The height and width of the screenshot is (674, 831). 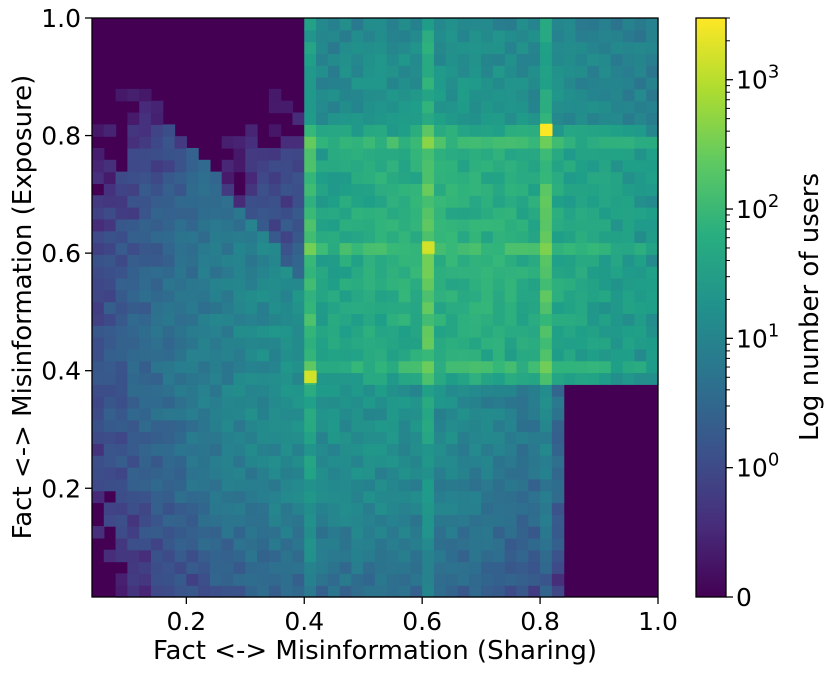 I want to click on colorbar-tick-label: 0, so click(x=744, y=597).